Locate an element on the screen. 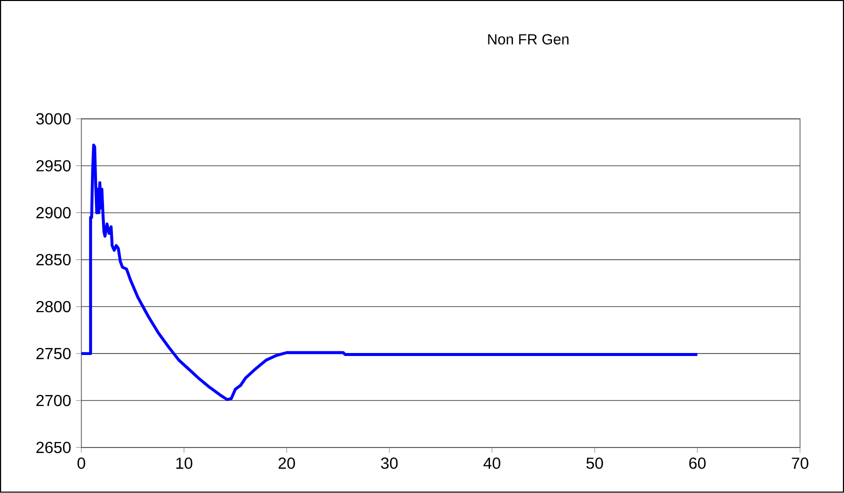 The height and width of the screenshot is (493, 844). x-tick-label: 0 is located at coordinates (82, 464).